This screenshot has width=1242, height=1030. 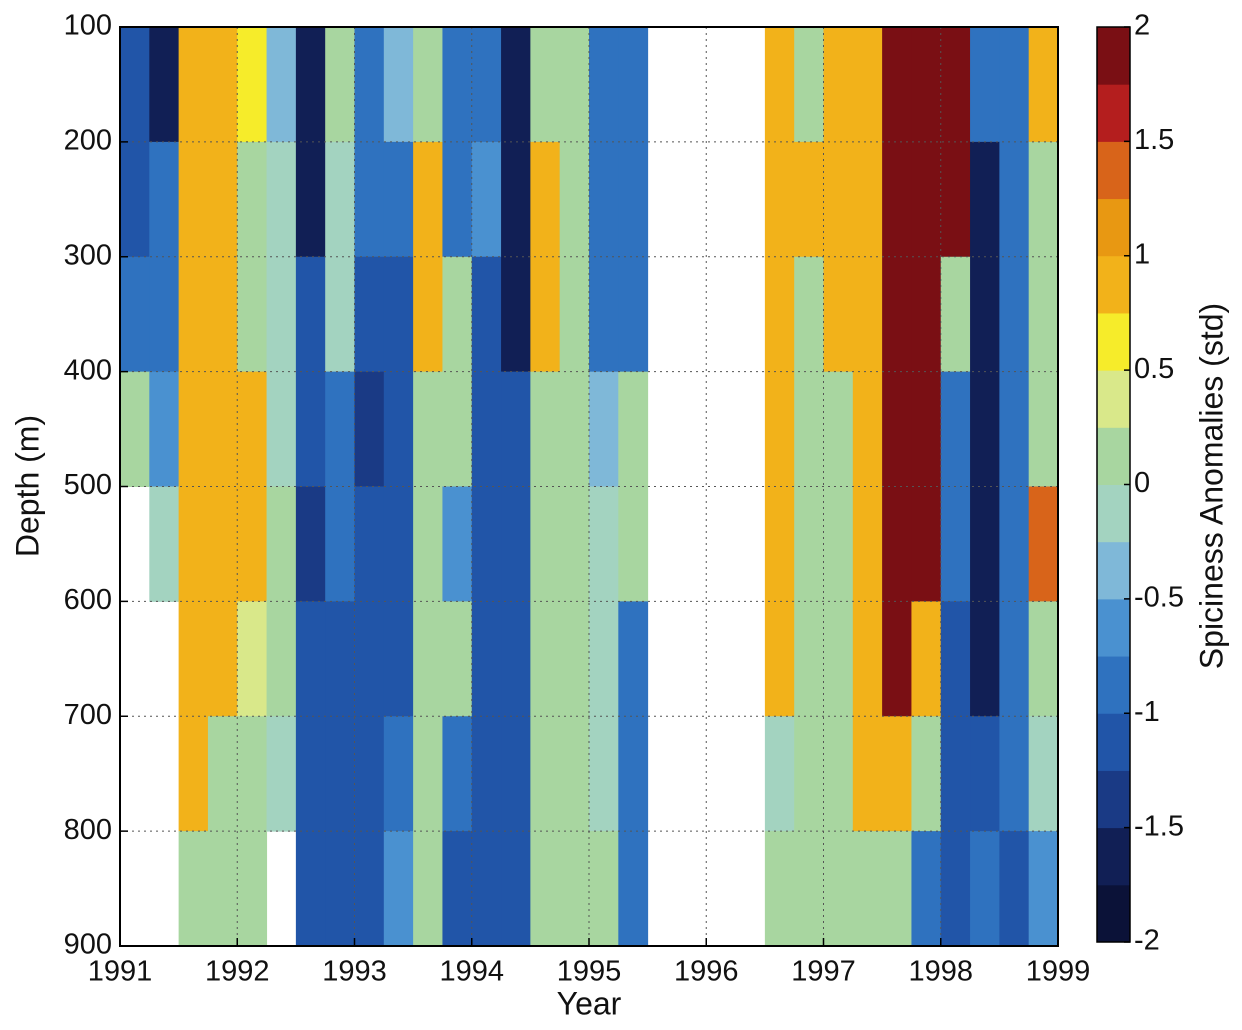 I want to click on y-tick-label: 500, so click(x=88, y=485).